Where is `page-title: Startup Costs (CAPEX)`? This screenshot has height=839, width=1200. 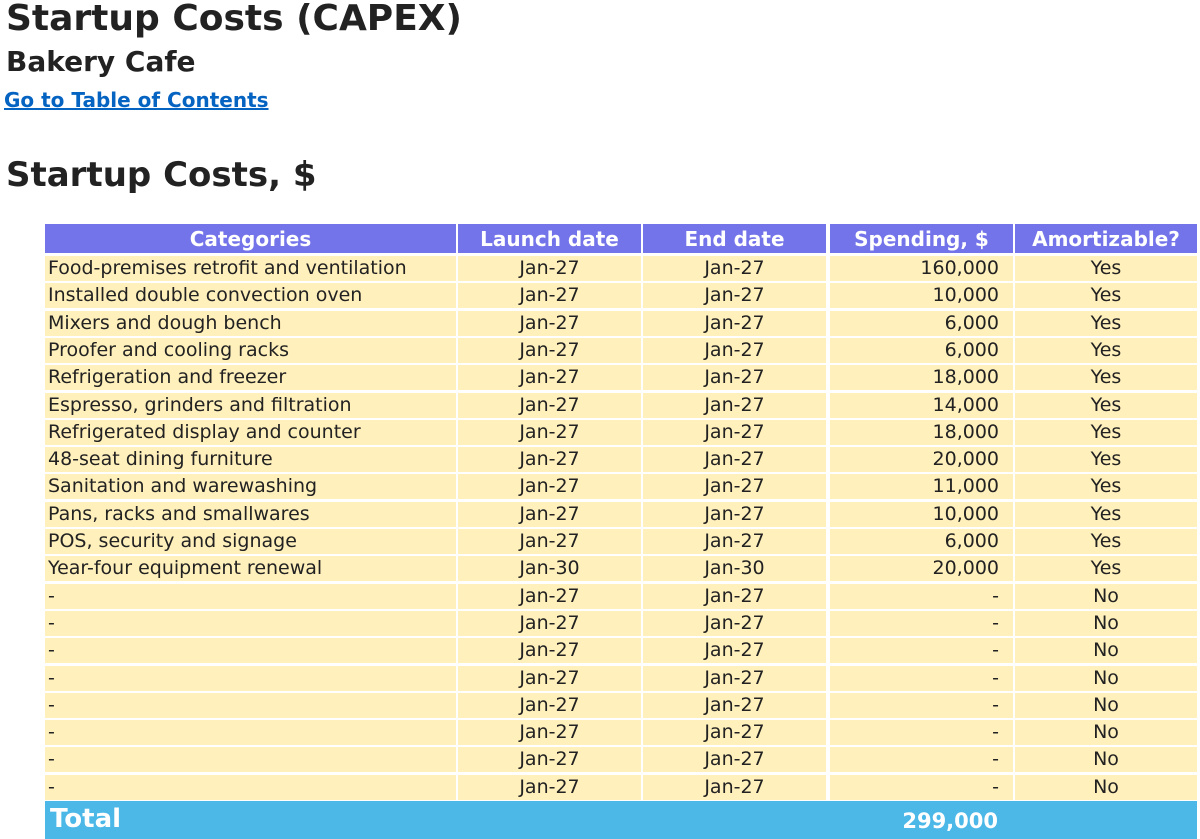
page-title: Startup Costs (CAPEX) is located at coordinates (234, 19).